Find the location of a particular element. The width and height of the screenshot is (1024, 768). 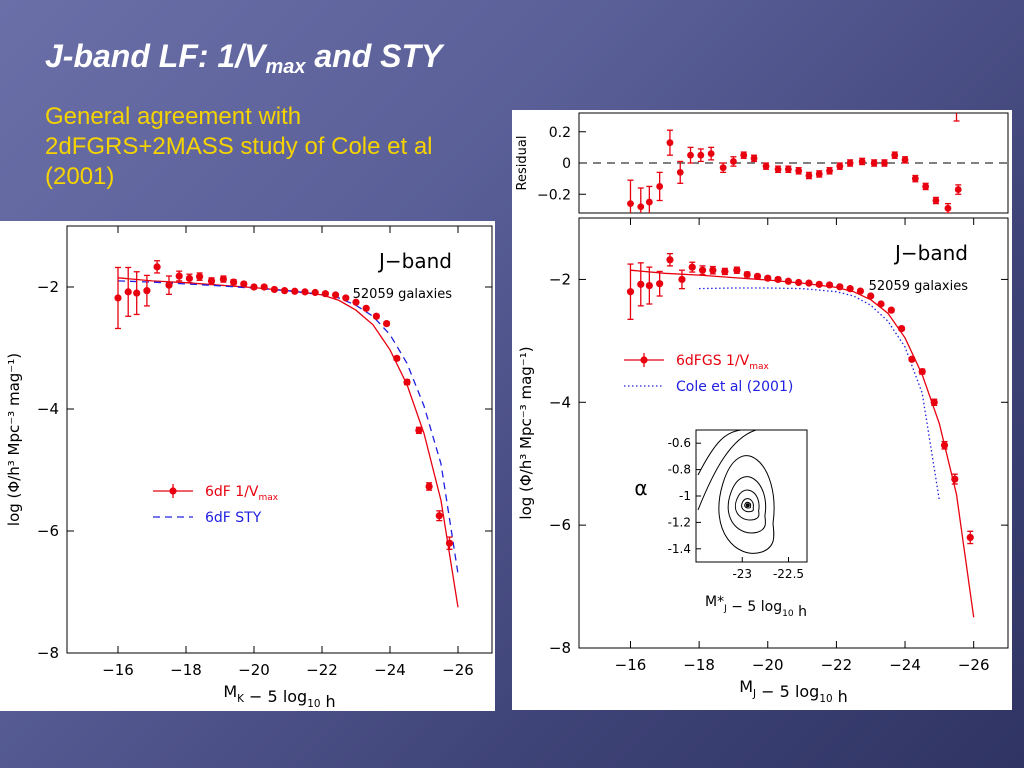

y-tick-label: −2 is located at coordinates (48, 287).